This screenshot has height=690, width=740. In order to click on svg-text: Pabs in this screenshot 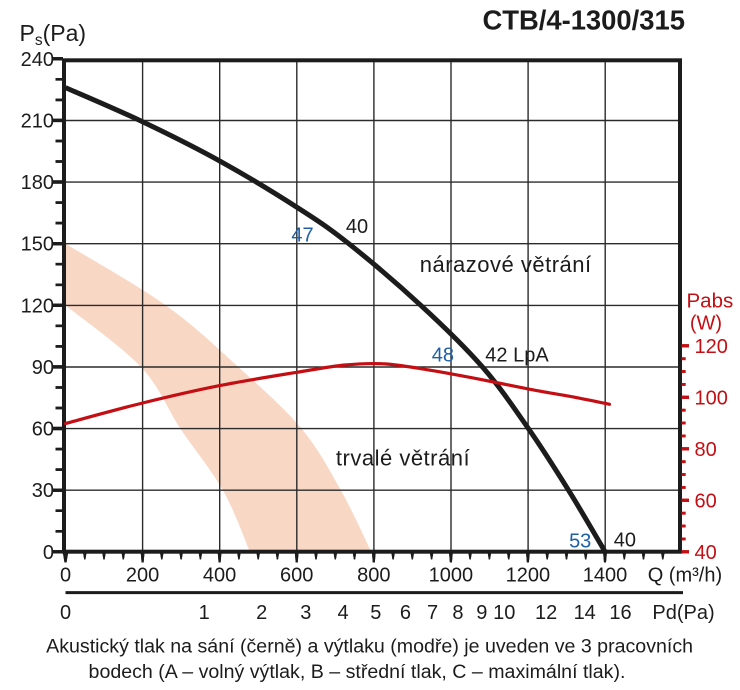, I will do `click(710, 301)`.